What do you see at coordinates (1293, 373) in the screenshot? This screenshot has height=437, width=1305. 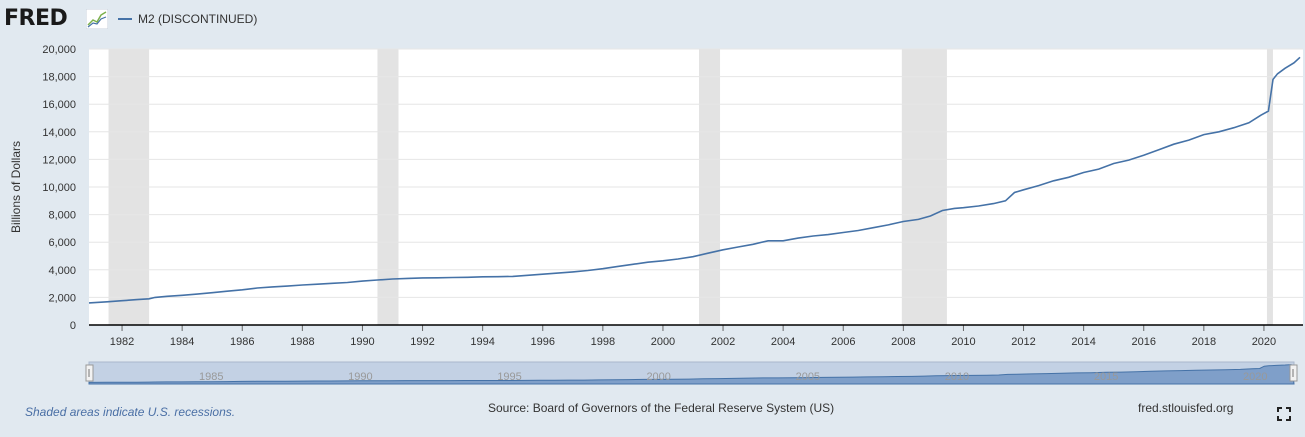 I see `navigator-handle-right` at bounding box center [1293, 373].